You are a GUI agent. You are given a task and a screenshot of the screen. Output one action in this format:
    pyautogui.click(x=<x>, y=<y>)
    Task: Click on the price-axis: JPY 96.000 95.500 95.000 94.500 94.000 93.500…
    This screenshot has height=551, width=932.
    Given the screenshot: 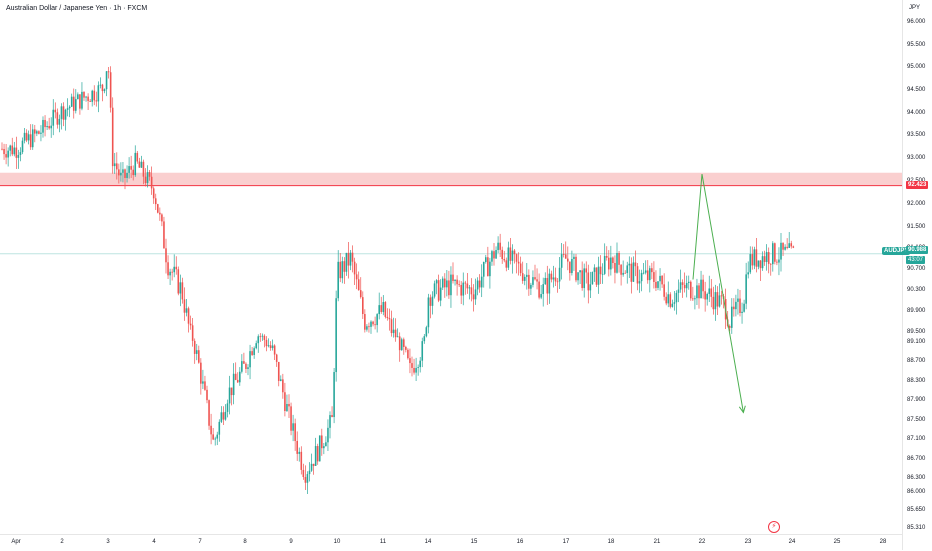 What is the action you would take?
    pyautogui.click(x=917, y=275)
    